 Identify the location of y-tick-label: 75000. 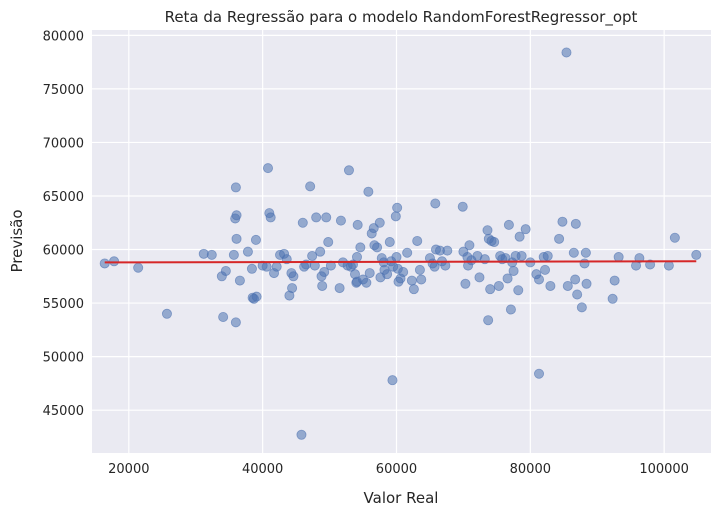
(63, 90).